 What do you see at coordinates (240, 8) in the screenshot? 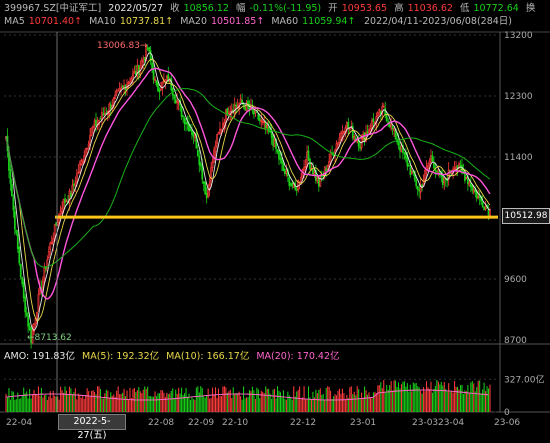
I see `change-label: 幅` at bounding box center [240, 8].